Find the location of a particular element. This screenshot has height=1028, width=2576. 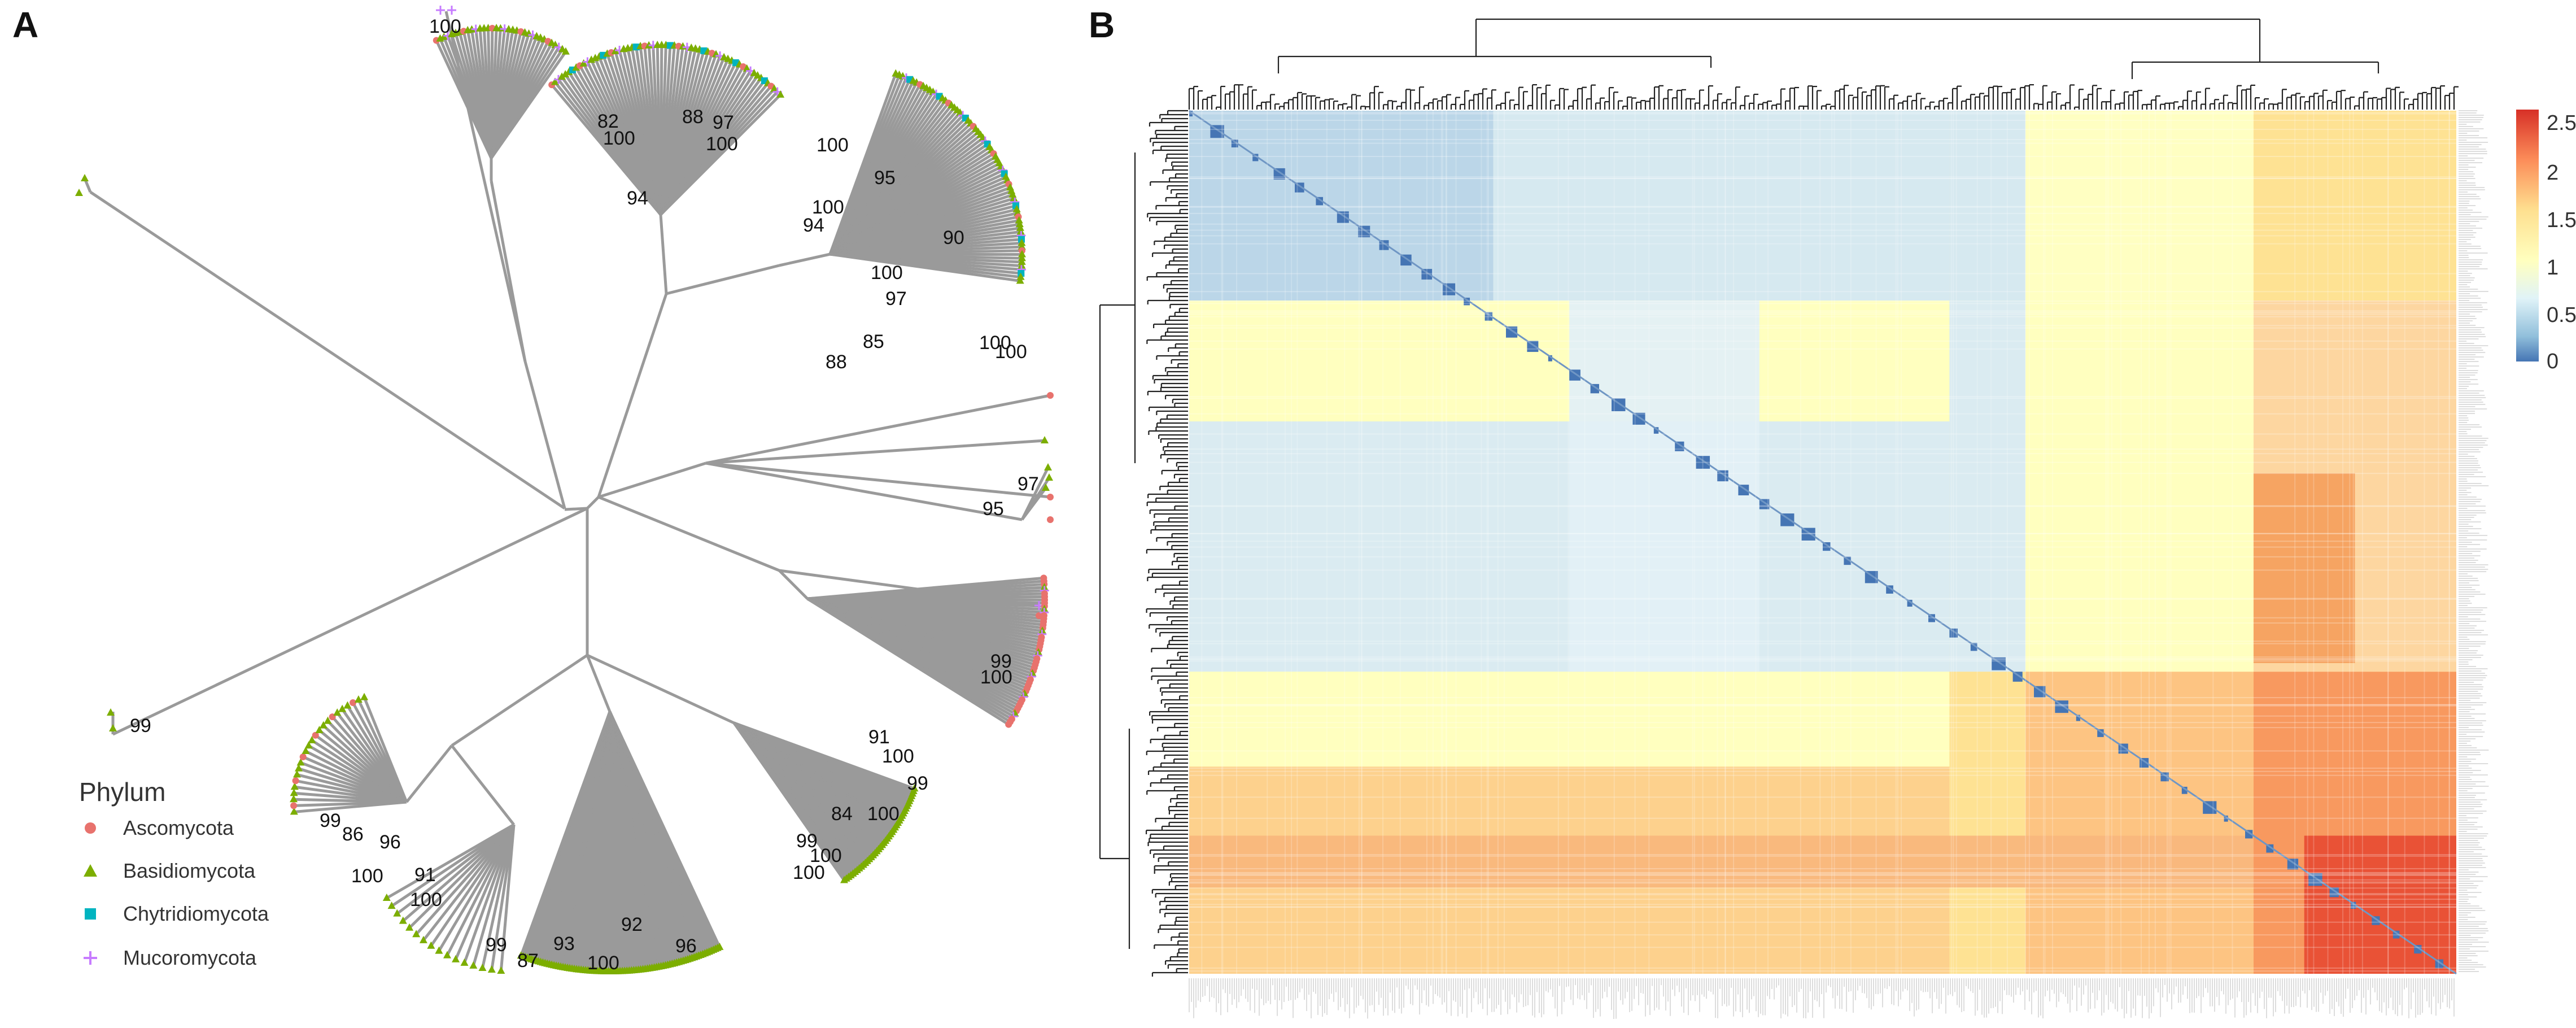

bootstrap-label: 91 is located at coordinates (425, 875).